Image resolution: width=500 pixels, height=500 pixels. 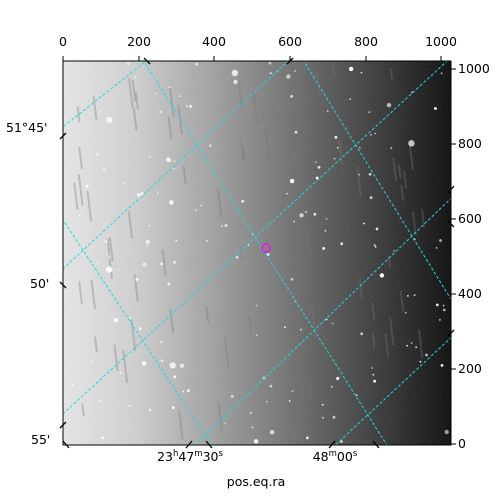 I want to click on right-tick-label: 1000, so click(x=474, y=68).